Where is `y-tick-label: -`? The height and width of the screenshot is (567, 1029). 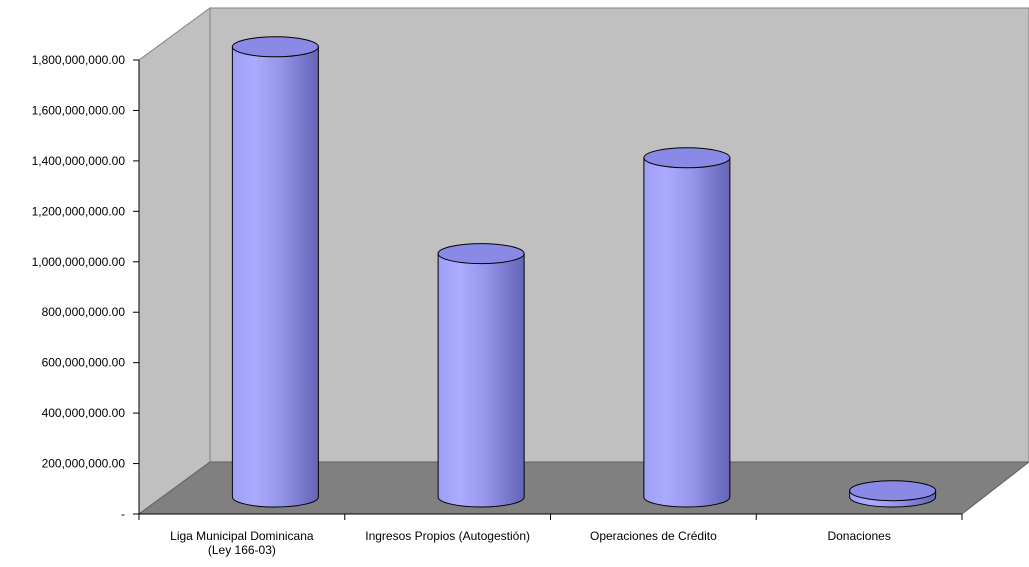
y-tick-label: - is located at coordinates (123, 514).